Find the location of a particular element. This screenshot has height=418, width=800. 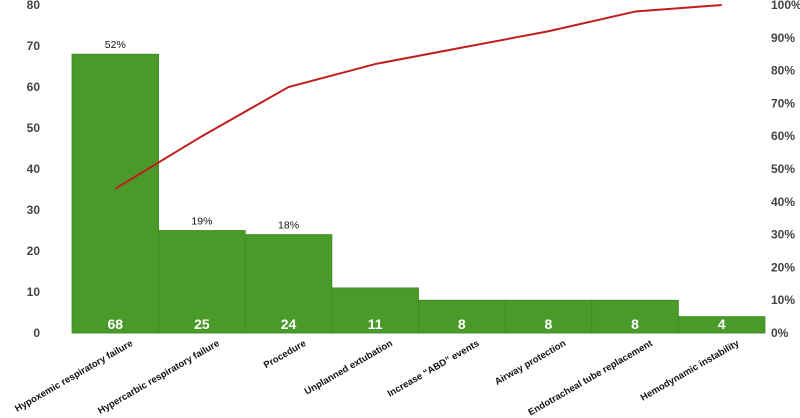

bar-value-label: 24 is located at coordinates (289, 324).